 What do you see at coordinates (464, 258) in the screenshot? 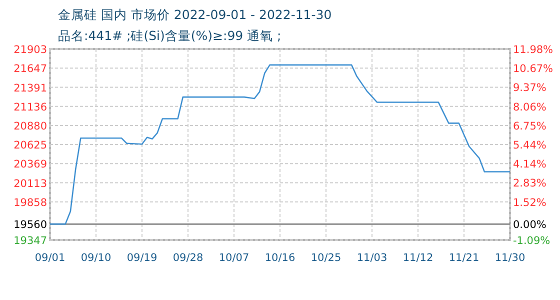
I see `x-tick-label: 11/21` at bounding box center [464, 258].